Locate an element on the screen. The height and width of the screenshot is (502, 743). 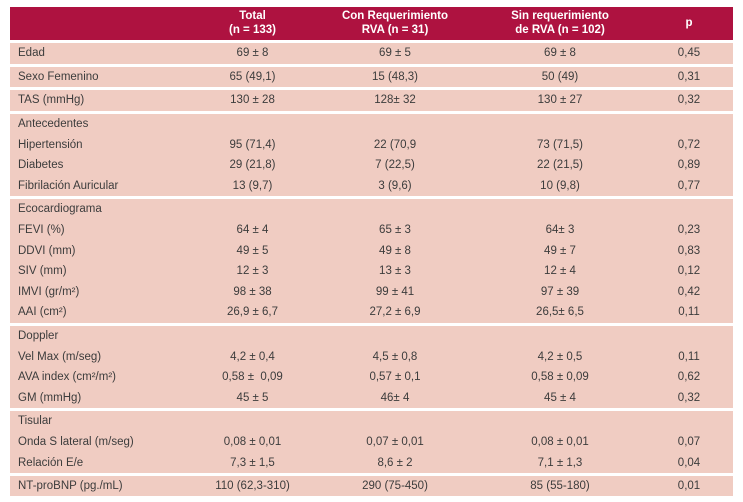
cell-total: 0,08 ± 0,01 is located at coordinates (252, 441).